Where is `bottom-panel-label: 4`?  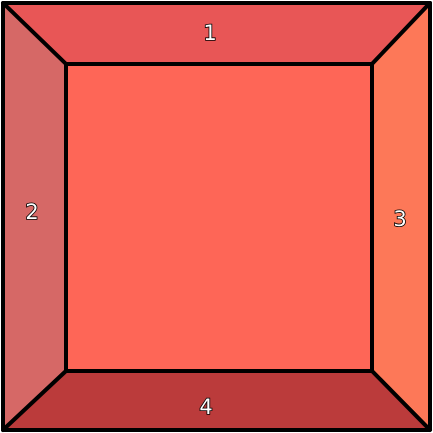
bottom-panel-label: 4 is located at coordinates (205, 407).